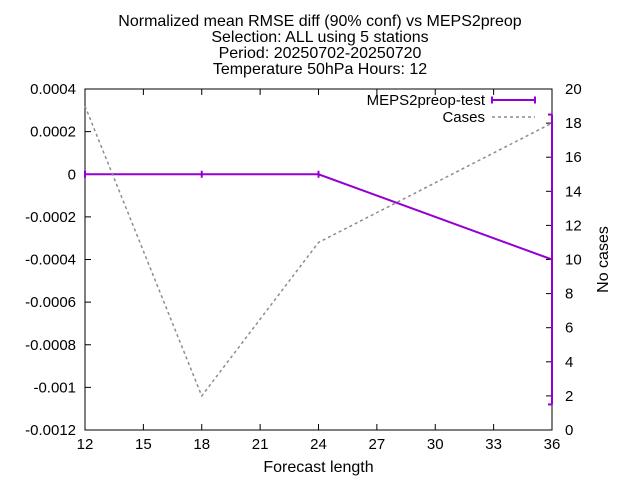 This screenshot has width=640, height=480. What do you see at coordinates (573, 225) in the screenshot?
I see `y2-tick-label: 12` at bounding box center [573, 225].